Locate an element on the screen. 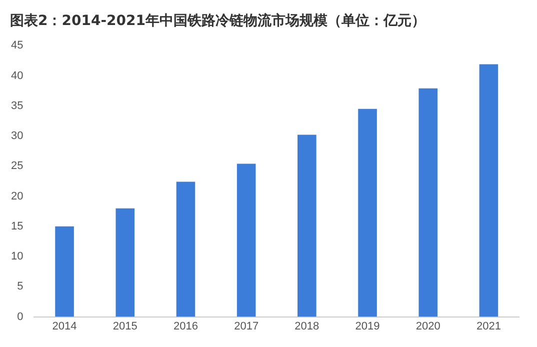 Image resolution: width=537 pixels, height=347 pixels. x-tick-label: 2014 is located at coordinates (64, 326).